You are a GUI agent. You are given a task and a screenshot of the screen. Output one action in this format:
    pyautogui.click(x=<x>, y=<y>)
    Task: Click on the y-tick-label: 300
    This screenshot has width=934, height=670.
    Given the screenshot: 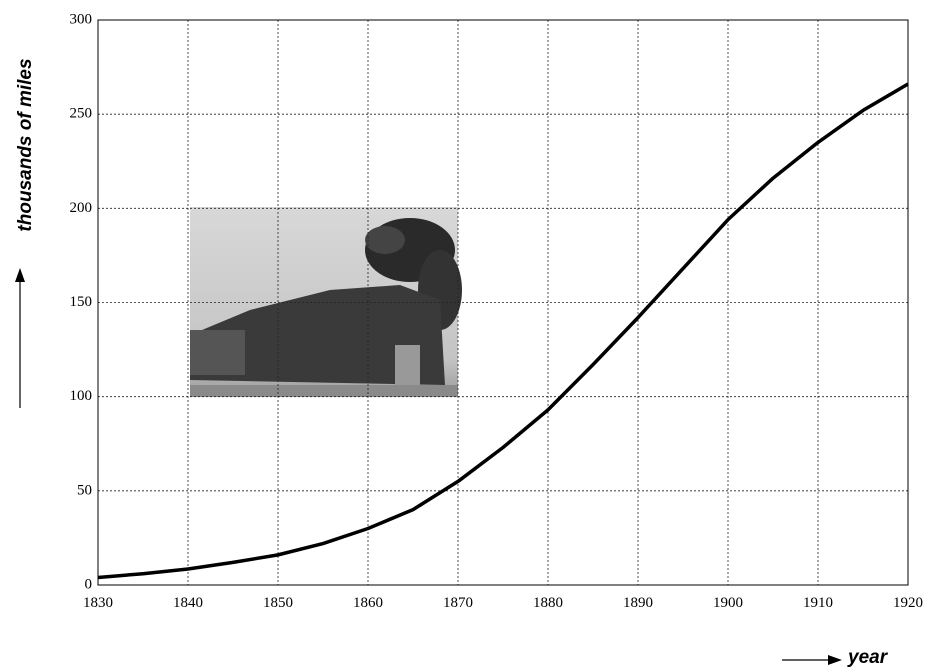 What is the action you would take?
    pyautogui.click(x=81, y=19)
    